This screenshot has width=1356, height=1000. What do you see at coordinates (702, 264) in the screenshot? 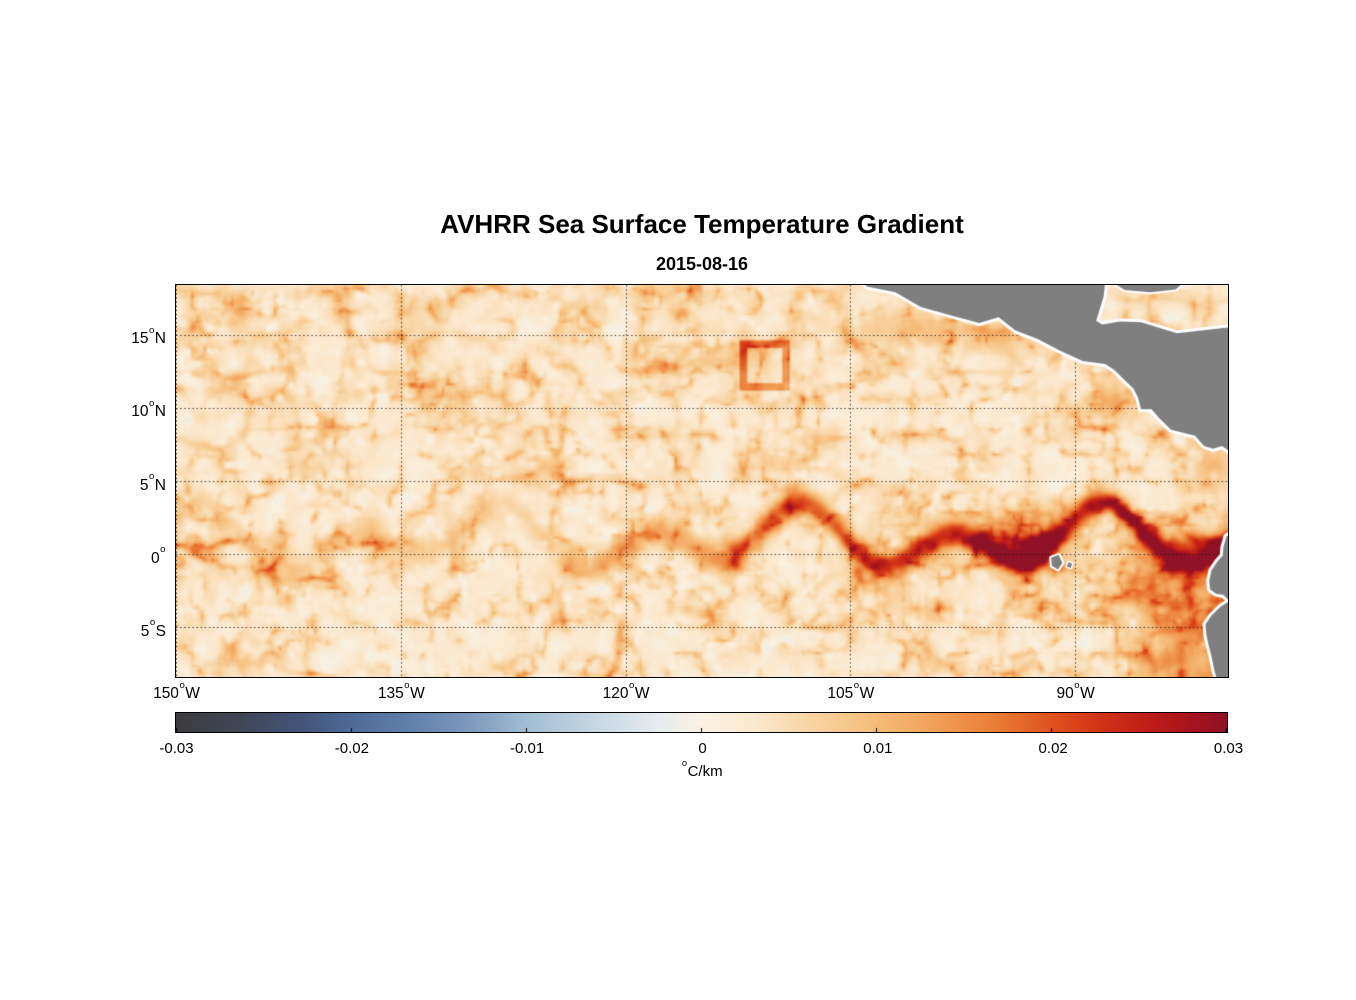
I see `chart-date: 2015-08-16` at bounding box center [702, 264].